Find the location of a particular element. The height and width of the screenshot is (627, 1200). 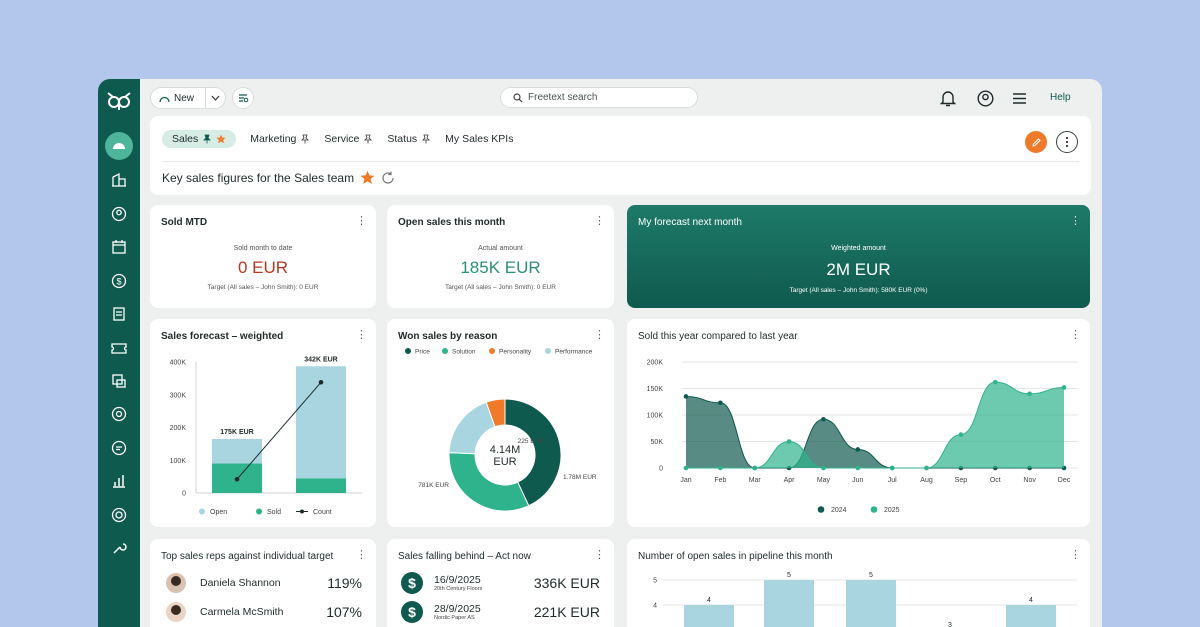

email-icon is located at coordinates (119, 414).